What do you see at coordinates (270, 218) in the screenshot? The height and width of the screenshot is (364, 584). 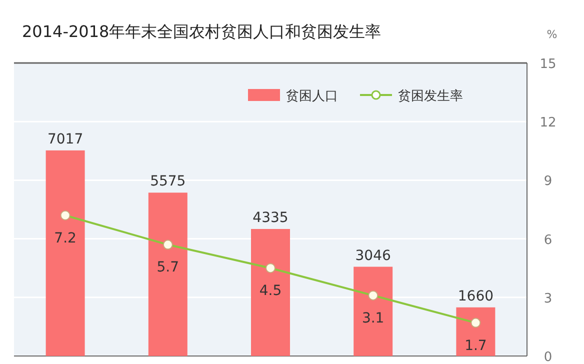 I see `data-label: 4335` at bounding box center [270, 218].